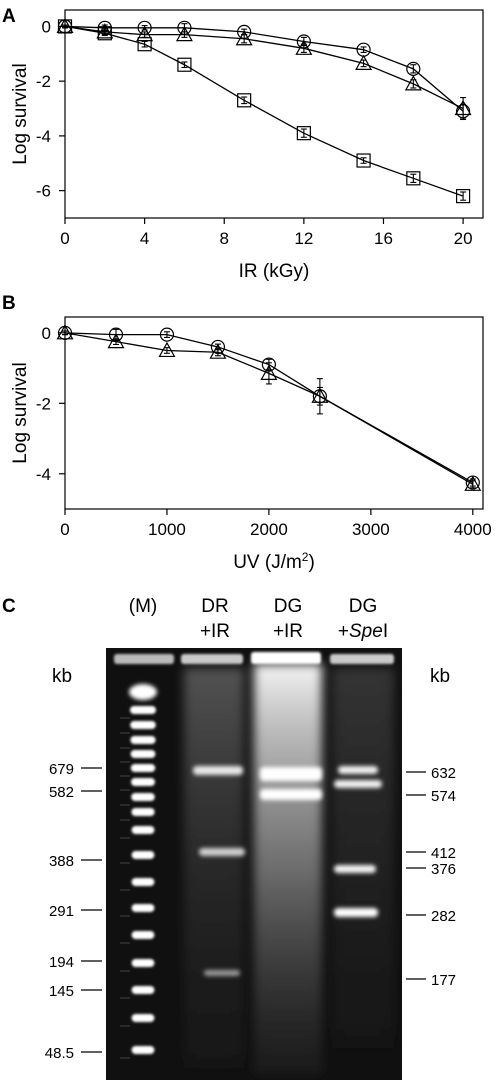 This screenshot has width=498, height=1080. I want to click on left-unit-label: kb, so click(62, 676).